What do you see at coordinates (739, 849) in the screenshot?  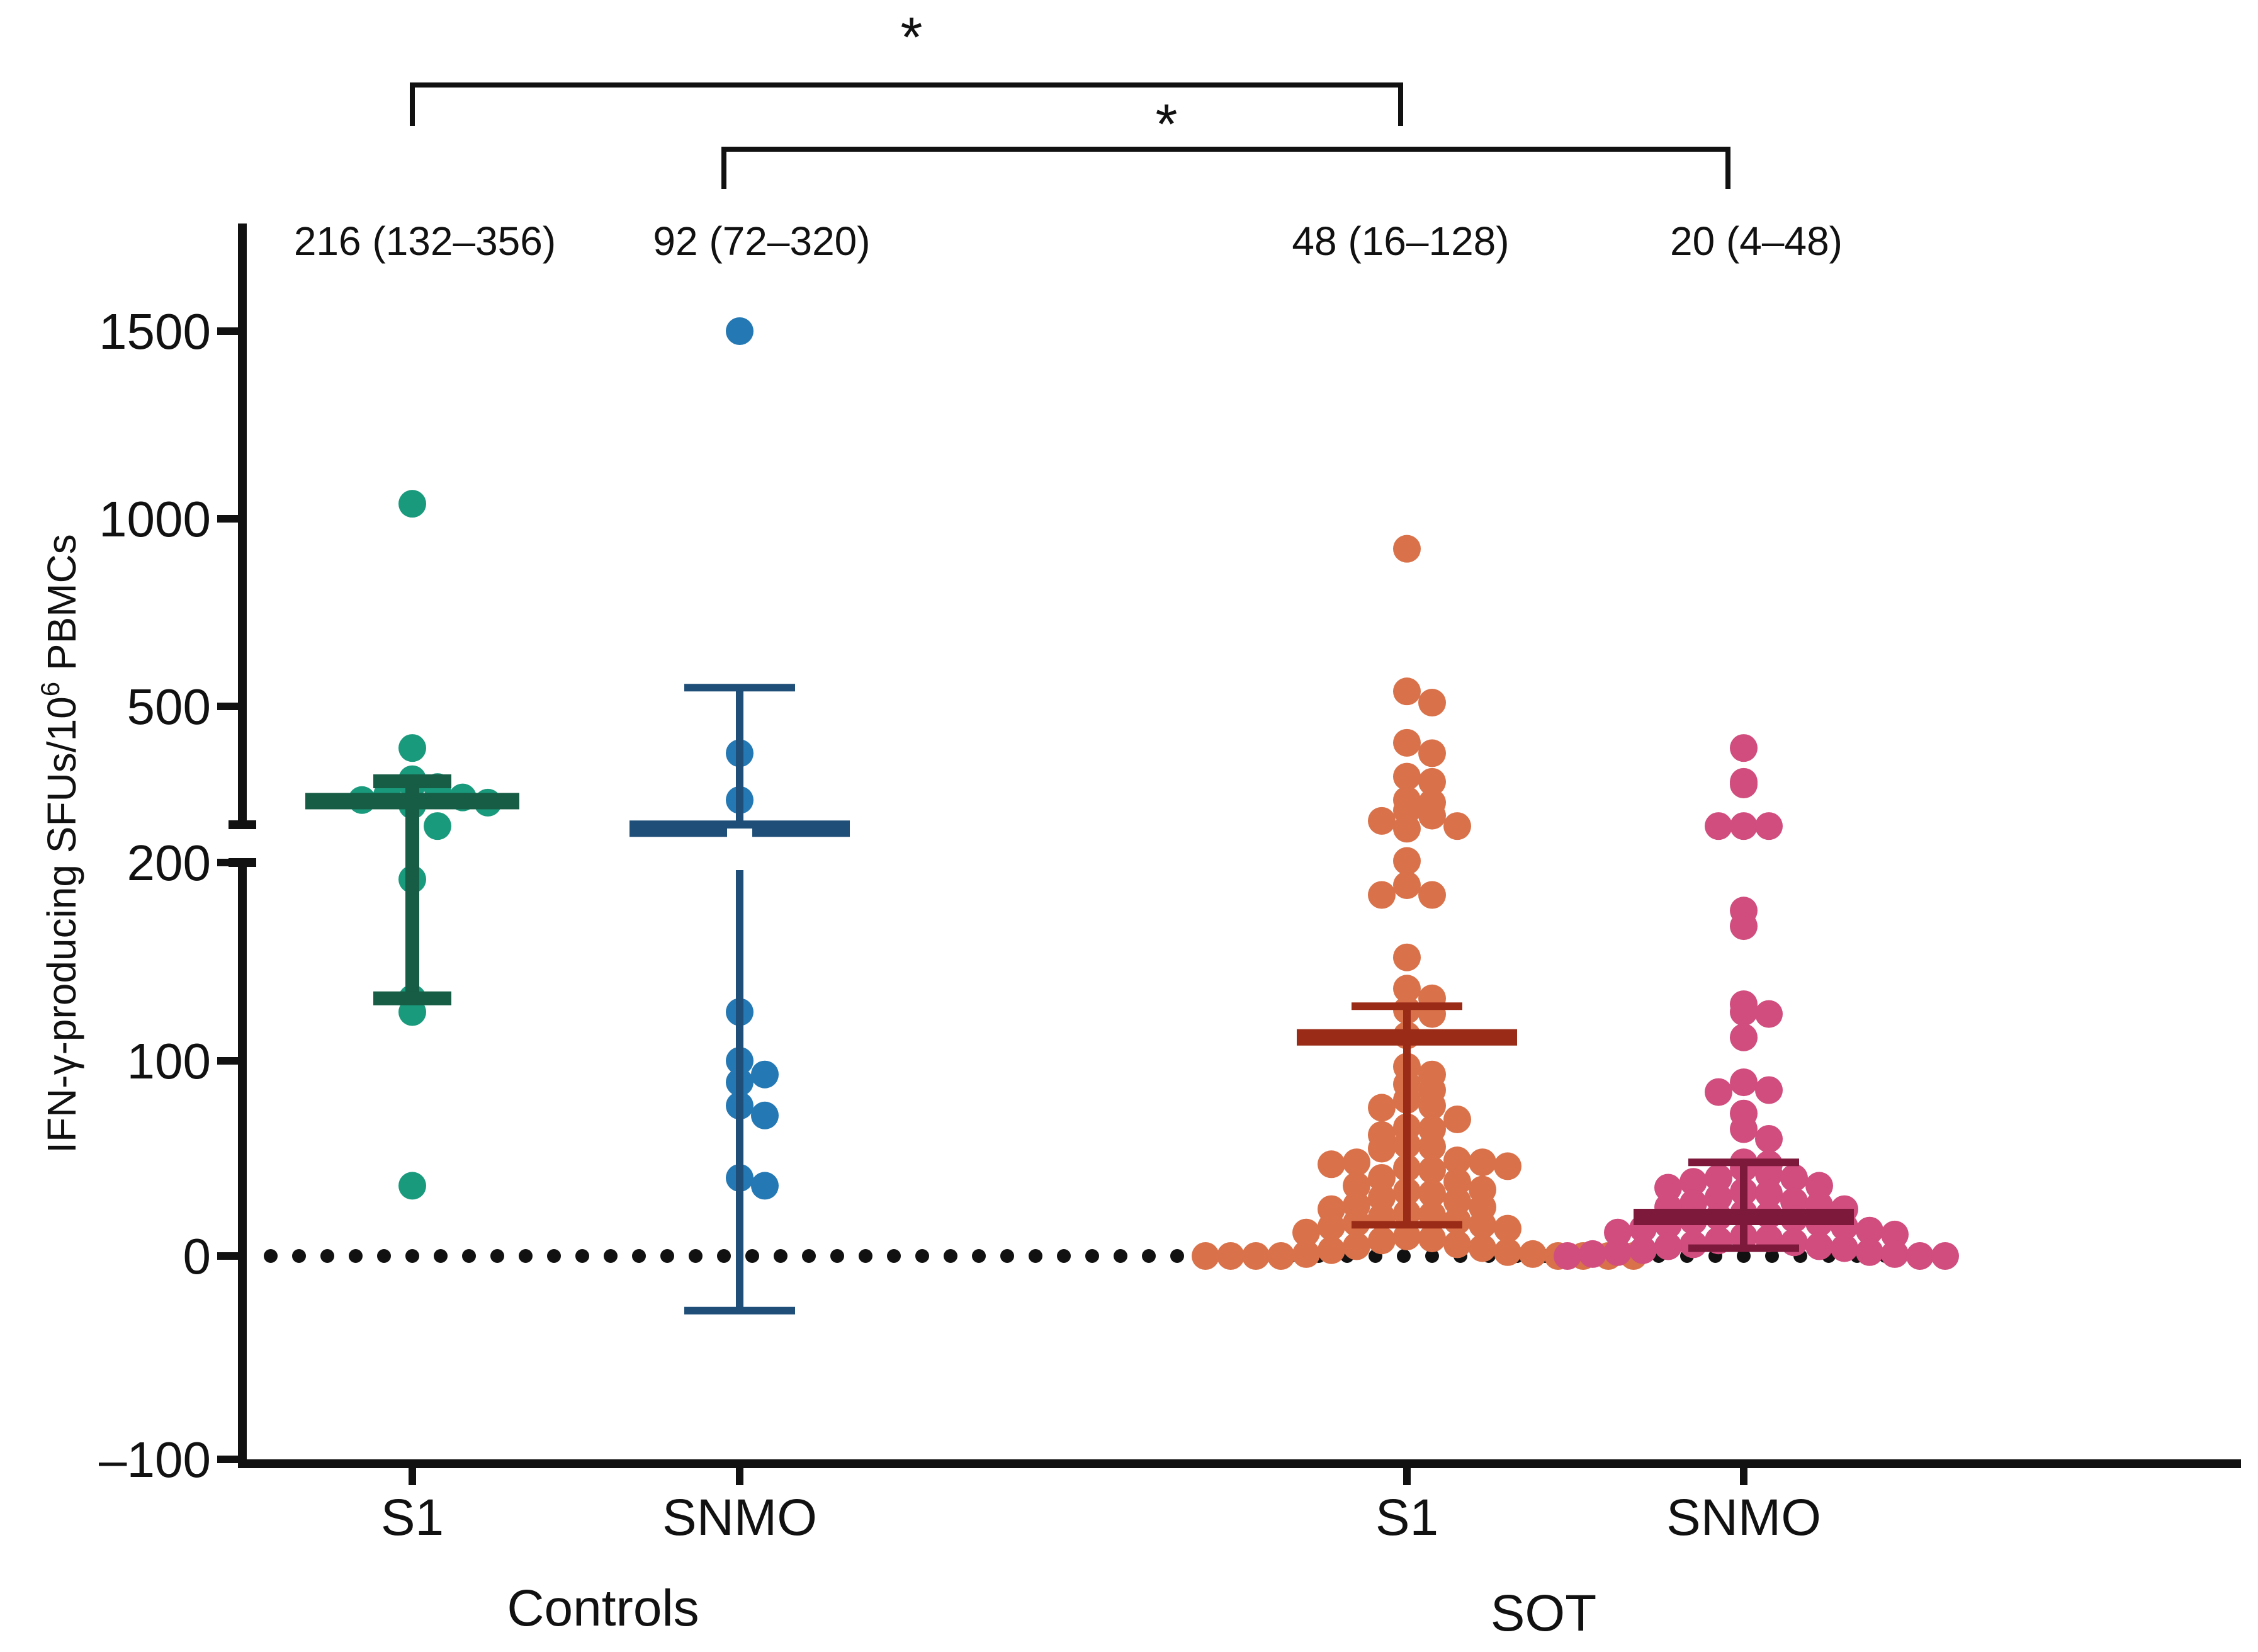 I see `axis-break-gap` at bounding box center [739, 849].